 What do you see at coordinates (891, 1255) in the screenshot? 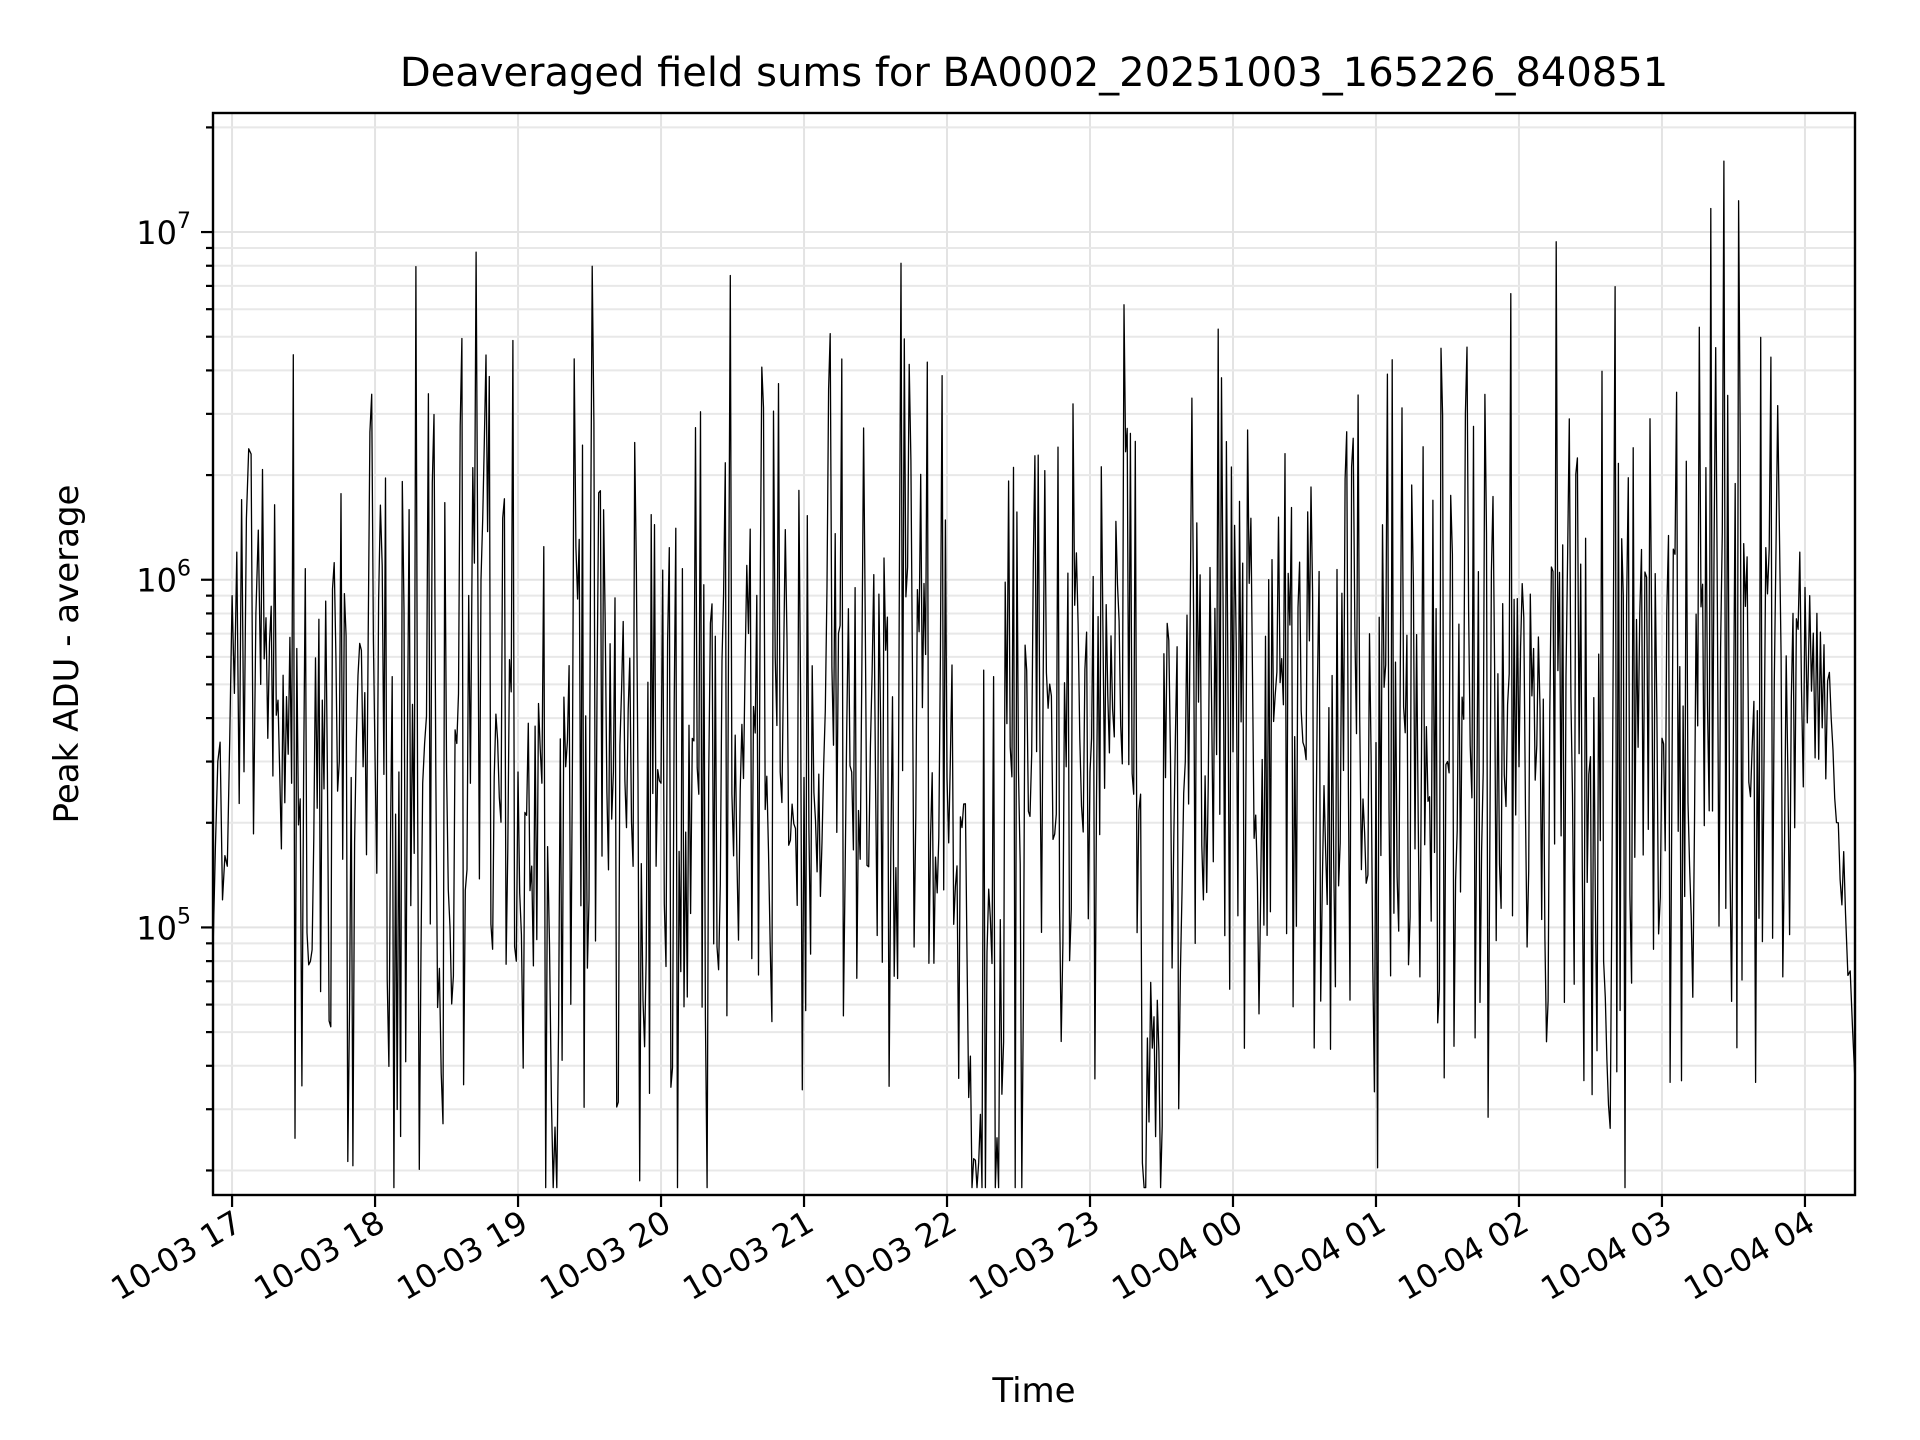
I see `x-tick-label: 10-03 22` at bounding box center [891, 1255].